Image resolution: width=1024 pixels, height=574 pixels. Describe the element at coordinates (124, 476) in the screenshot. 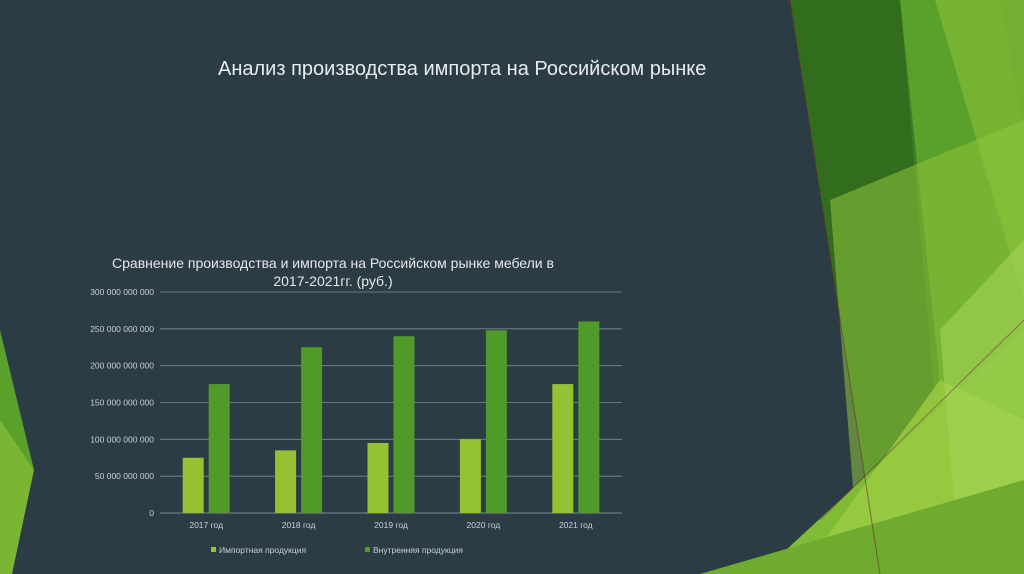

I see `y-tick-label: 50 000 000 000` at that location.